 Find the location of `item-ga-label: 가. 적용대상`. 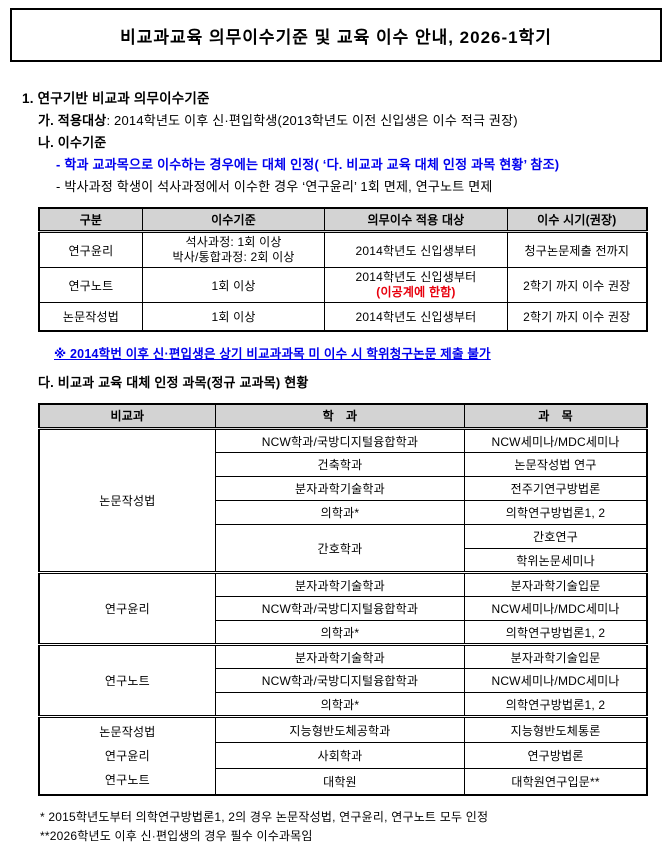

item-ga-label: 가. 적용대상 is located at coordinates (72, 120).